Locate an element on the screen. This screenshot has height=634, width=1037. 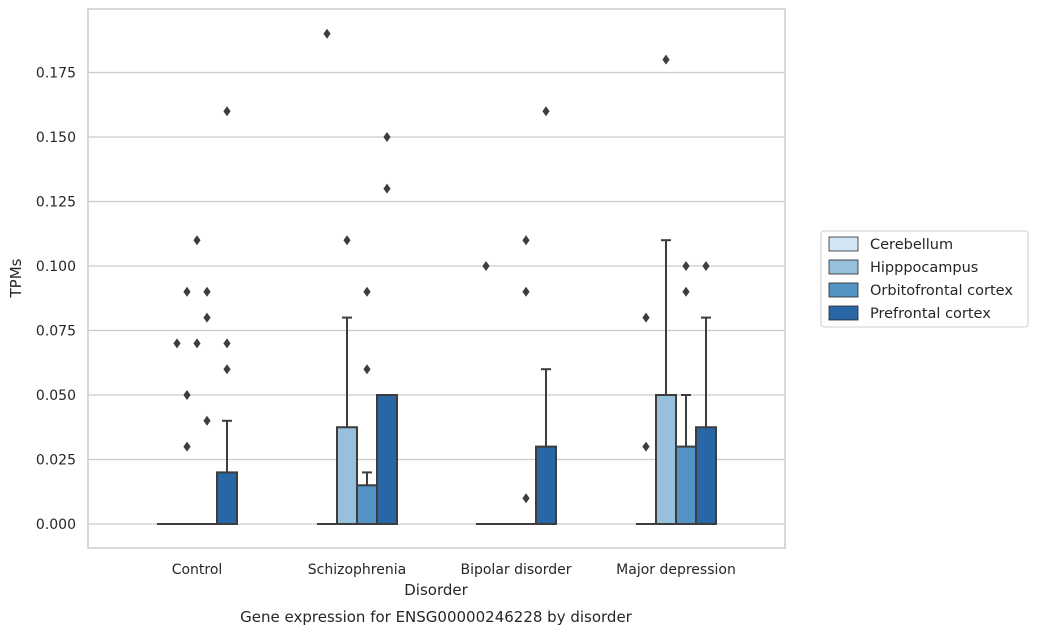
y-tick-label: 0.100 is located at coordinates (56, 267).